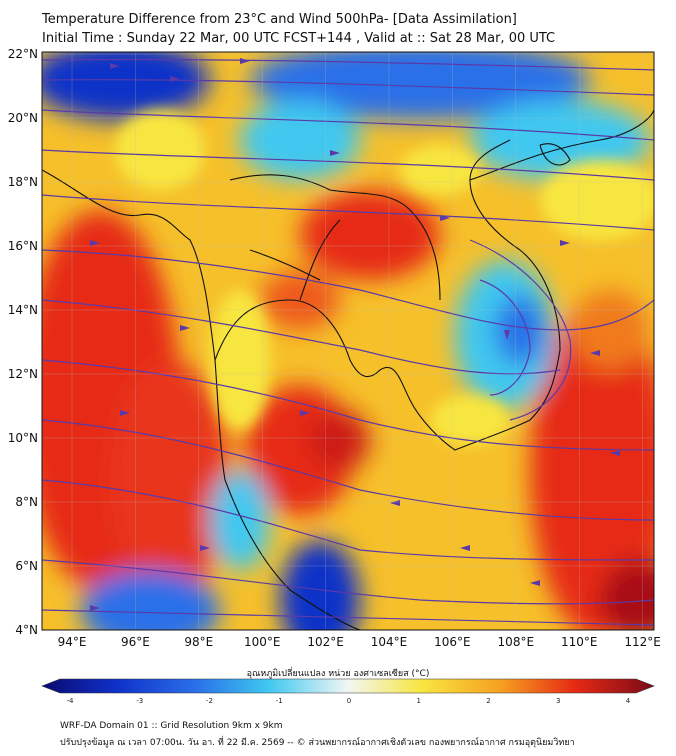 This screenshot has width=676, height=756. What do you see at coordinates (262, 642) in the screenshot?
I see `longitude-label: 100°E` at bounding box center [262, 642].